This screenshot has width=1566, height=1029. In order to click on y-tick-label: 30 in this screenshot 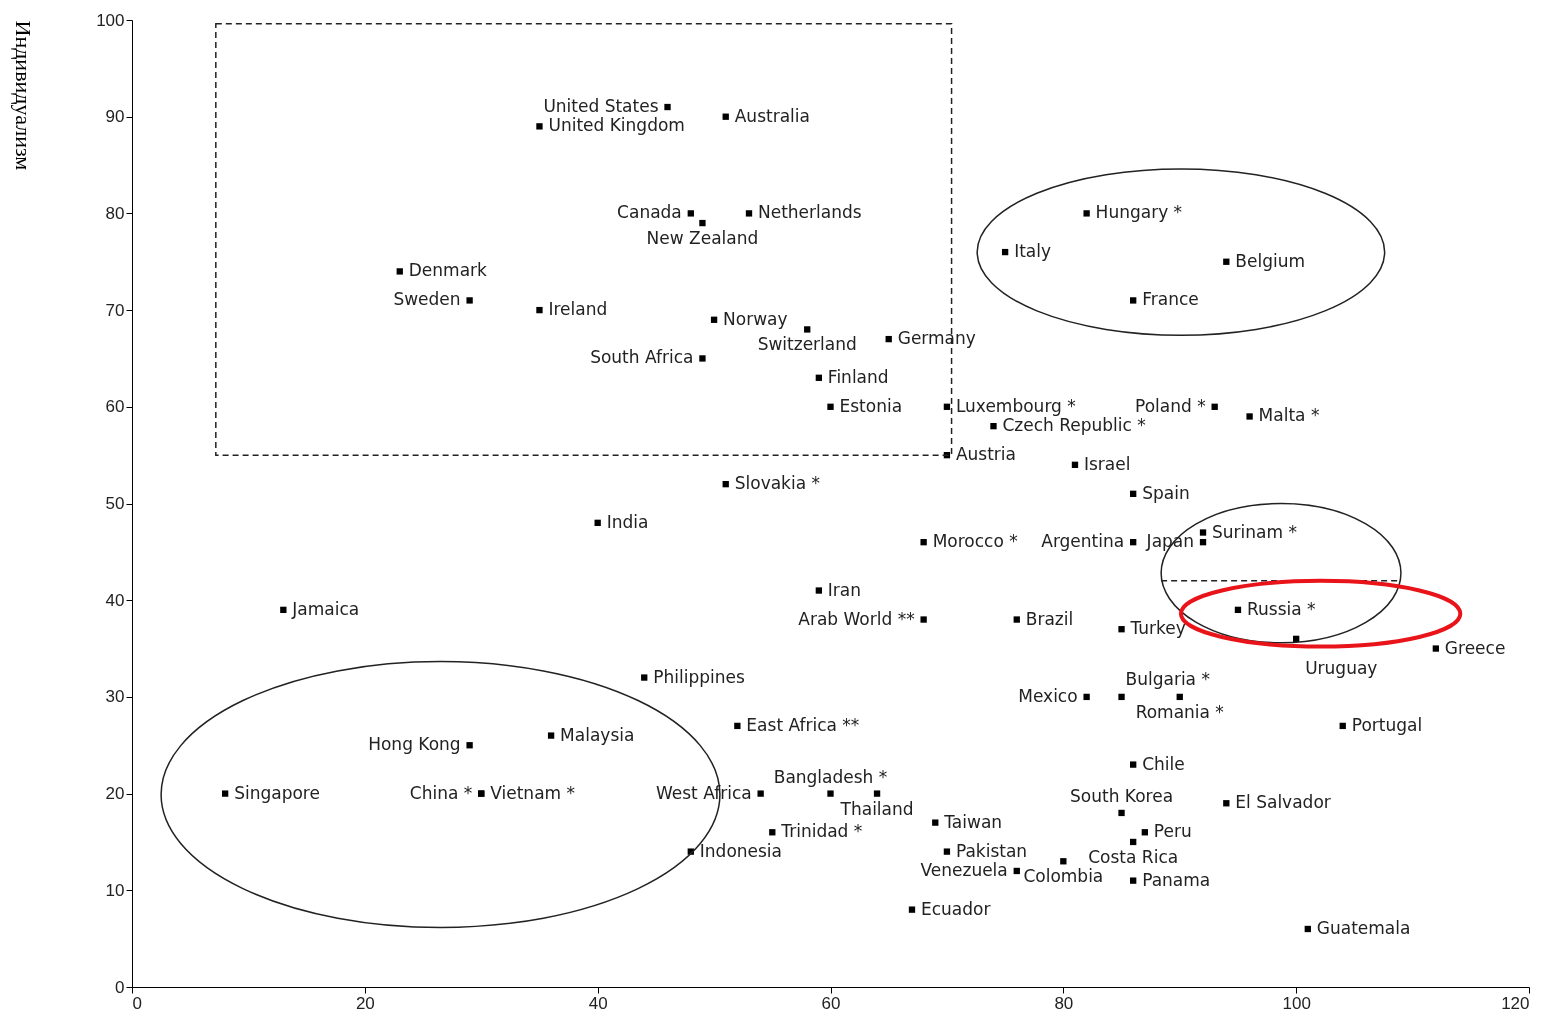, I will do `click(115, 697)`.